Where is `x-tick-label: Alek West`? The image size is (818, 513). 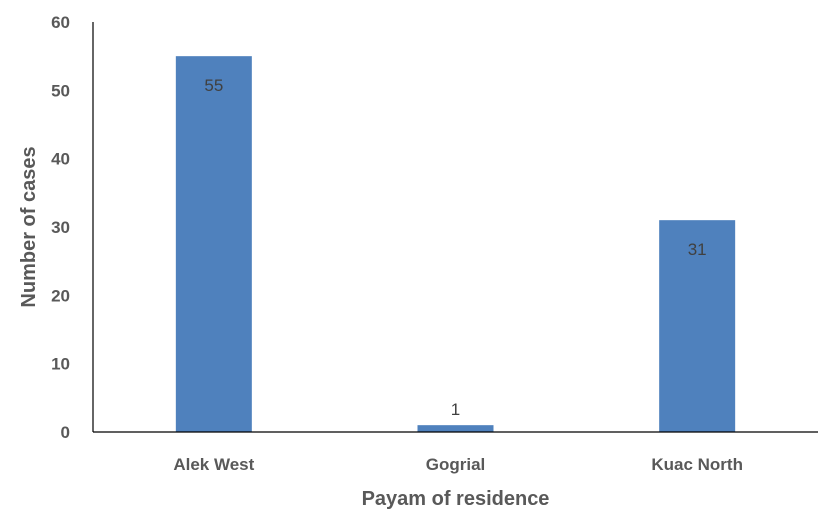
x-tick-label: Alek West is located at coordinates (213, 464).